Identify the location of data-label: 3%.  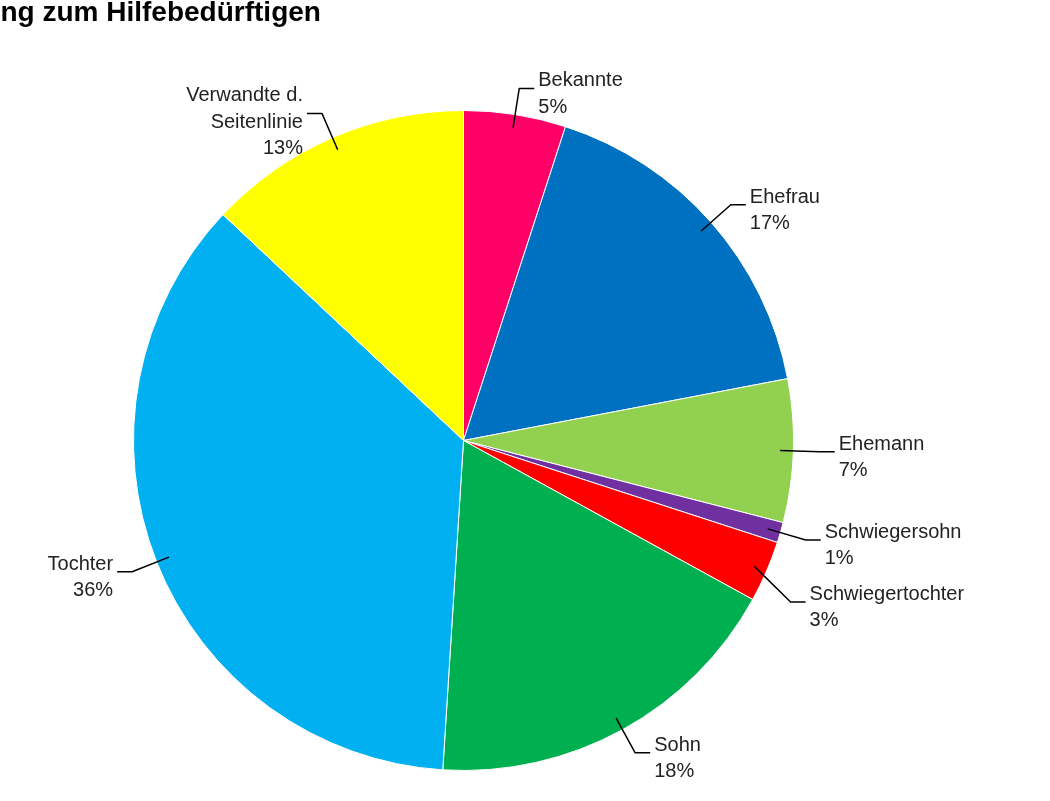
(824, 619).